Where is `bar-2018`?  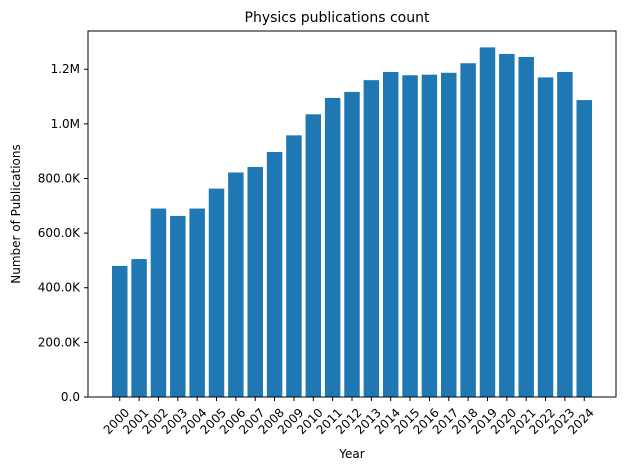
bar-2018 is located at coordinates (468, 230).